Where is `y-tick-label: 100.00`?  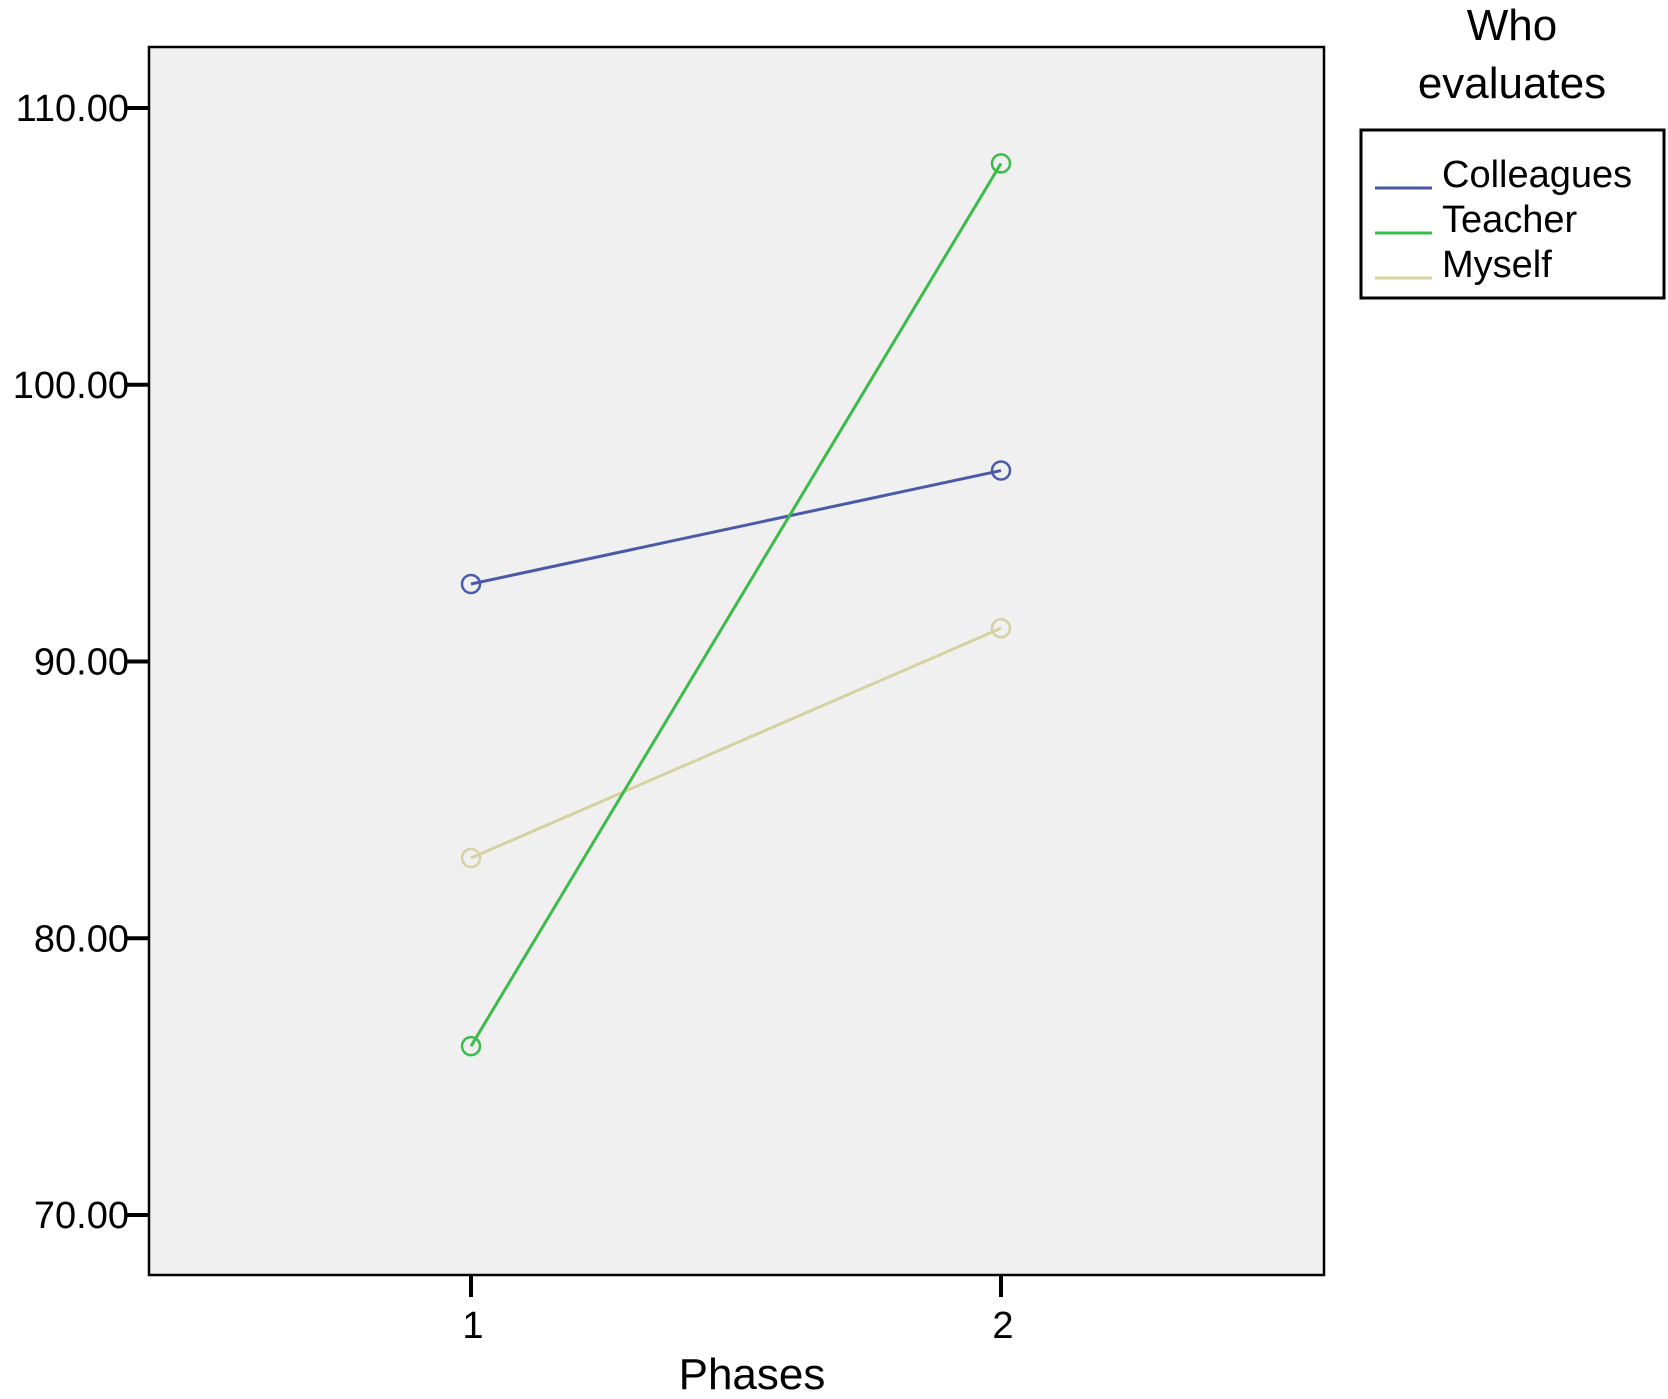
y-tick-label: 100.00 is located at coordinates (71, 386).